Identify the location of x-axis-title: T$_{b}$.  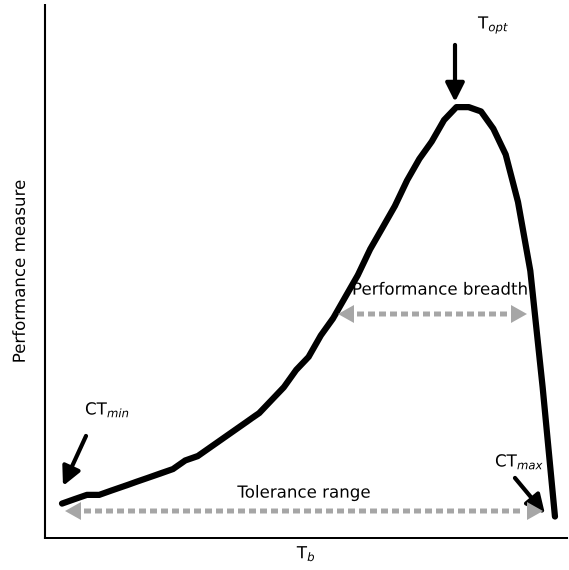
(305, 554).